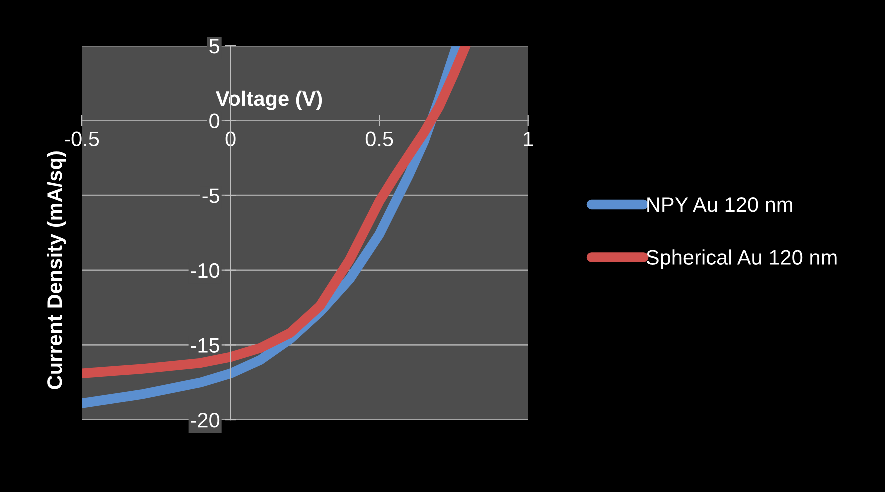 This screenshot has width=885, height=492. I want to click on x-tick-label: 1, so click(529, 139).